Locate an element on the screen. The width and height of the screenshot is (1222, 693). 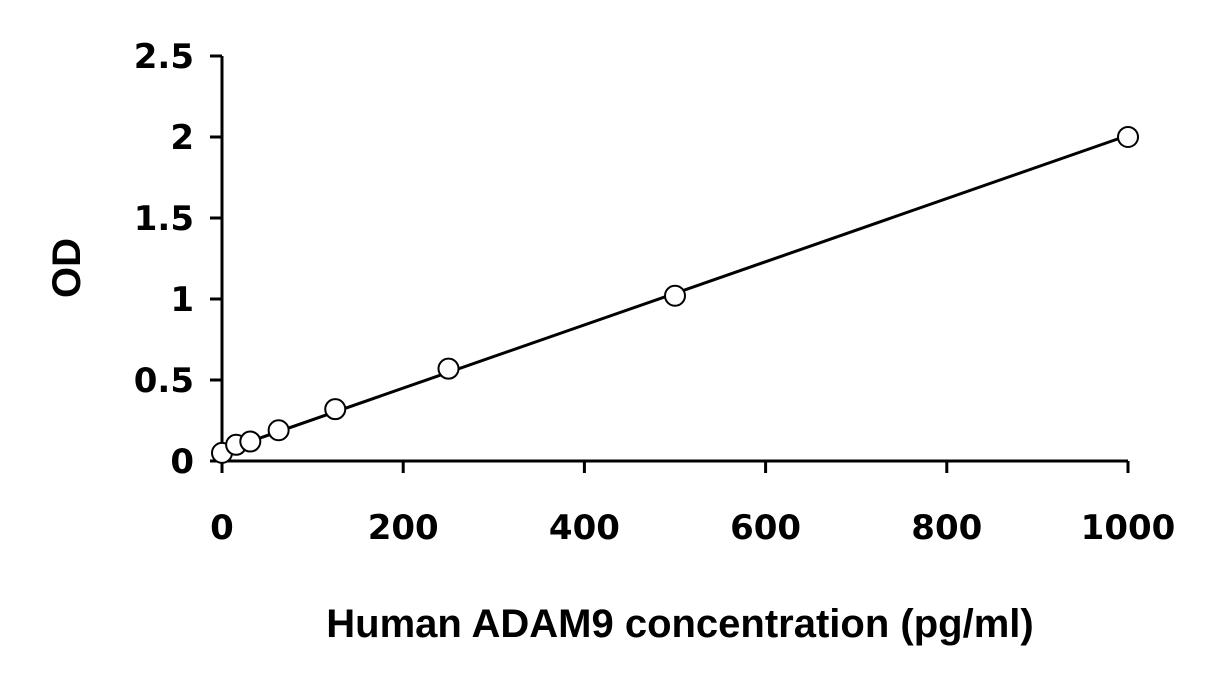
x-tick-label: 200 is located at coordinates (403, 528).